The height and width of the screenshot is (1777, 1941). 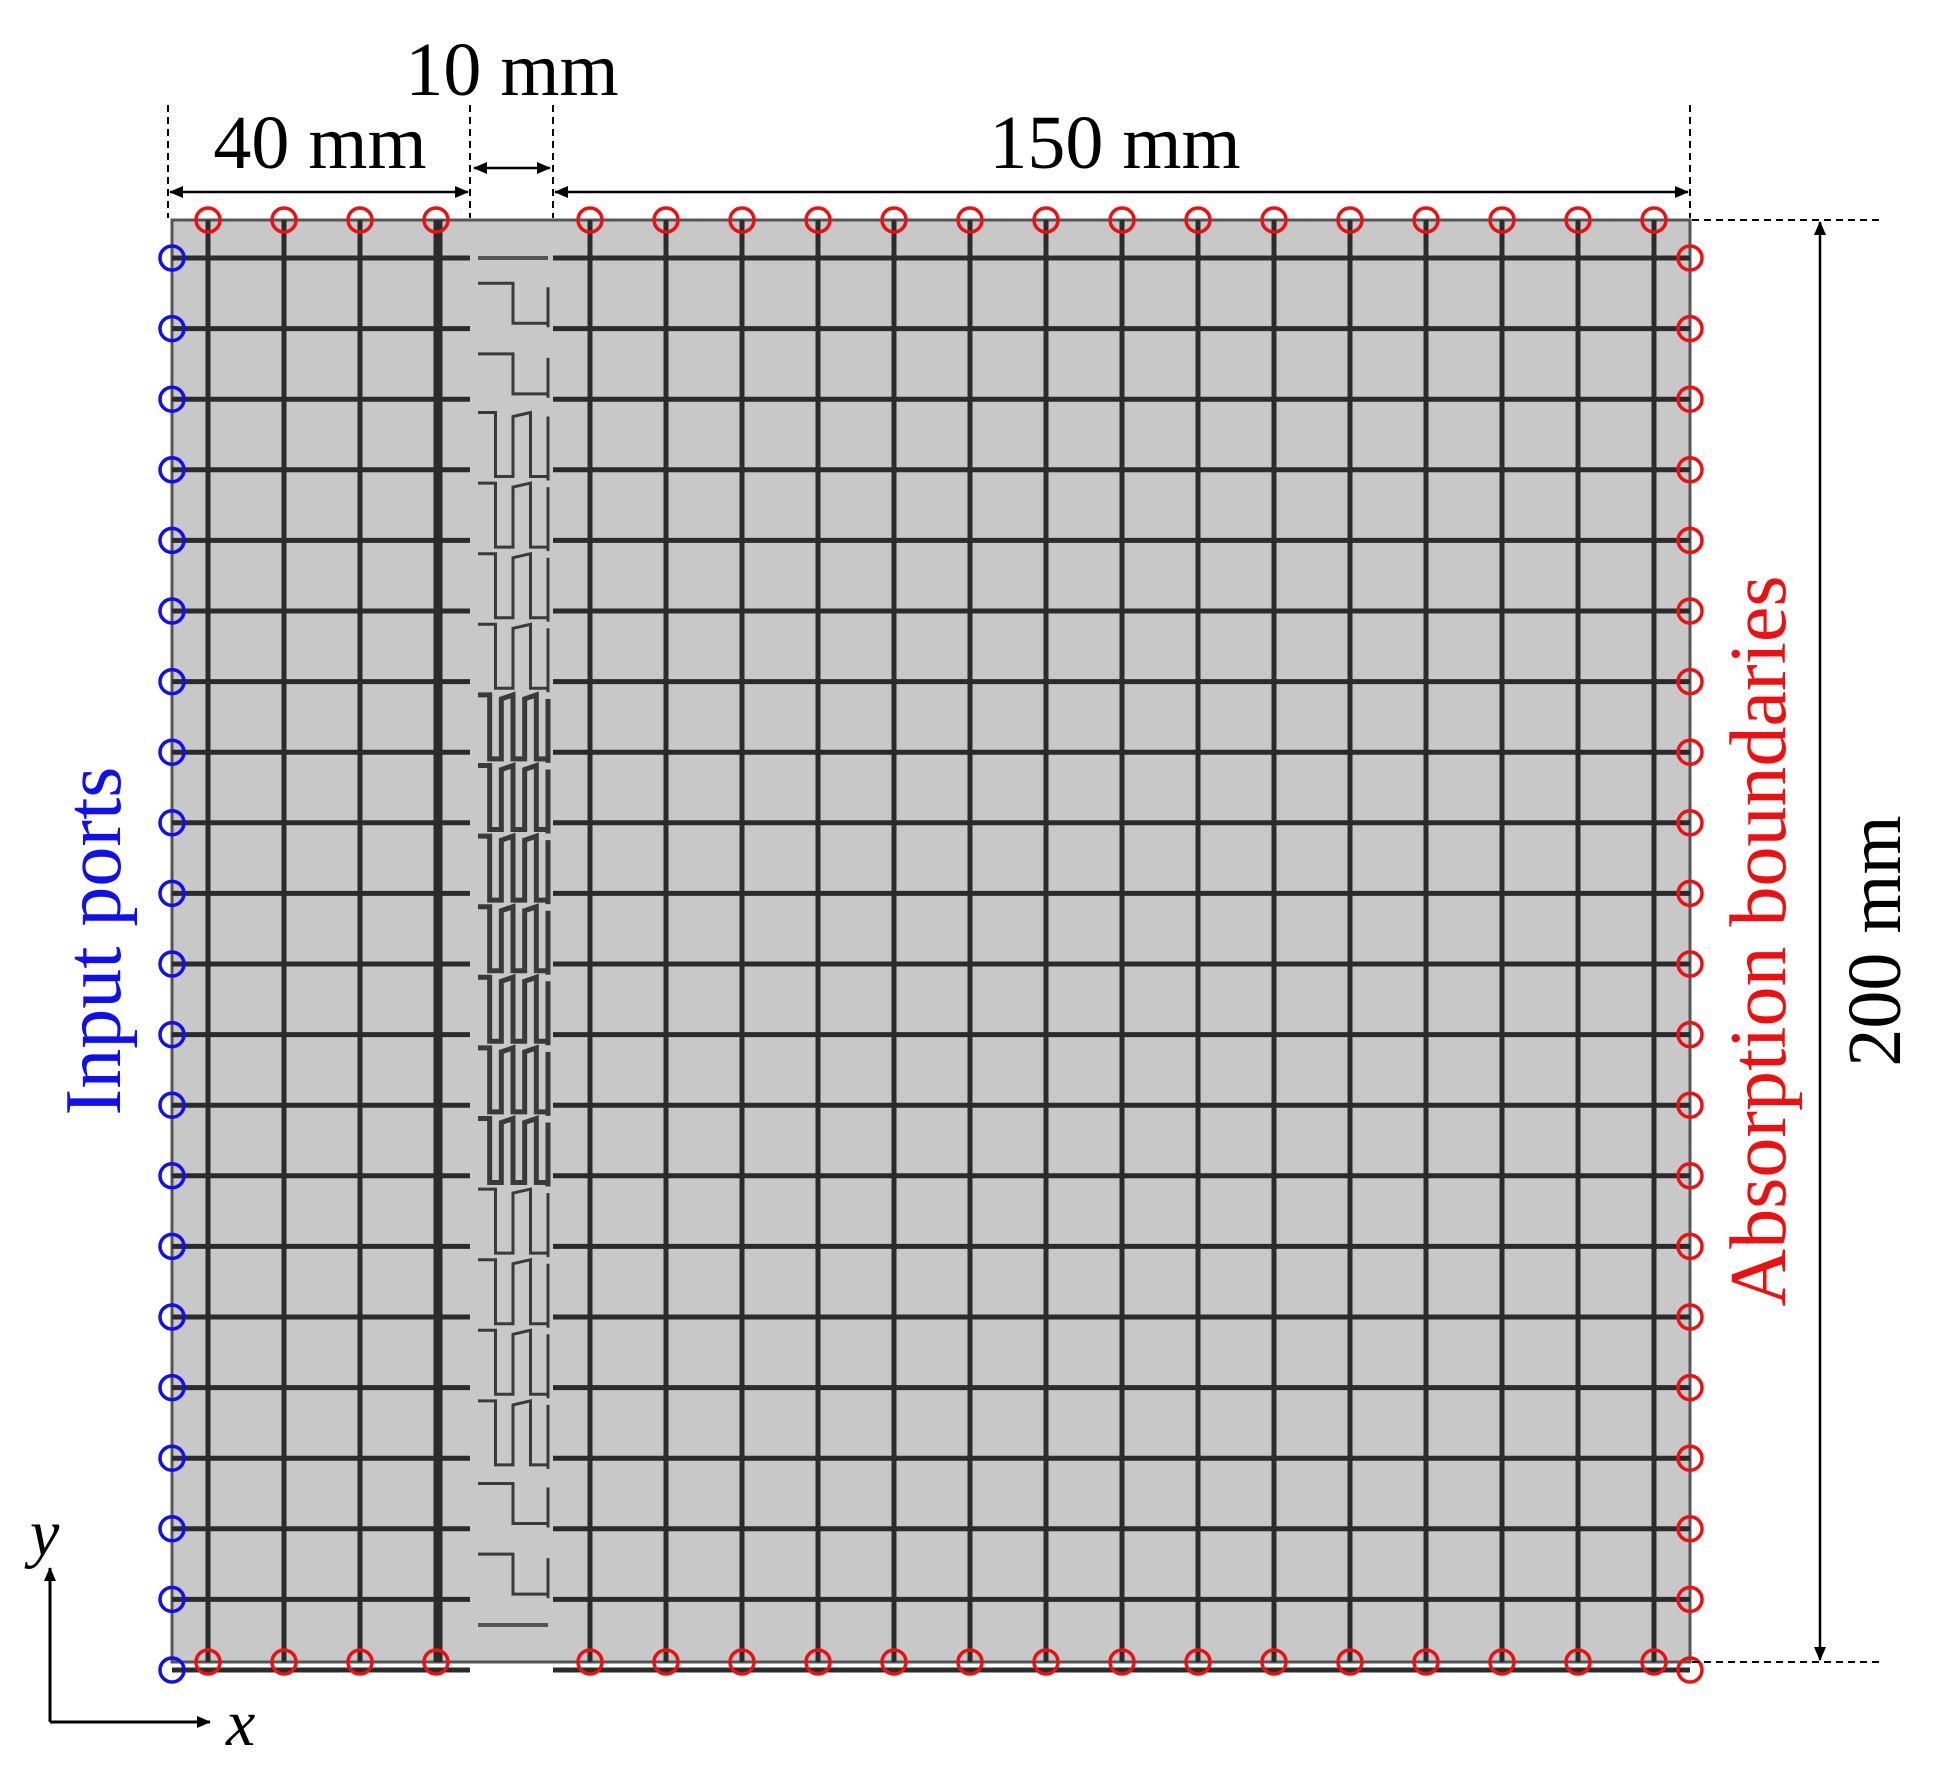 I want to click on absorption-port-markers-right, so click(x=1690, y=964).